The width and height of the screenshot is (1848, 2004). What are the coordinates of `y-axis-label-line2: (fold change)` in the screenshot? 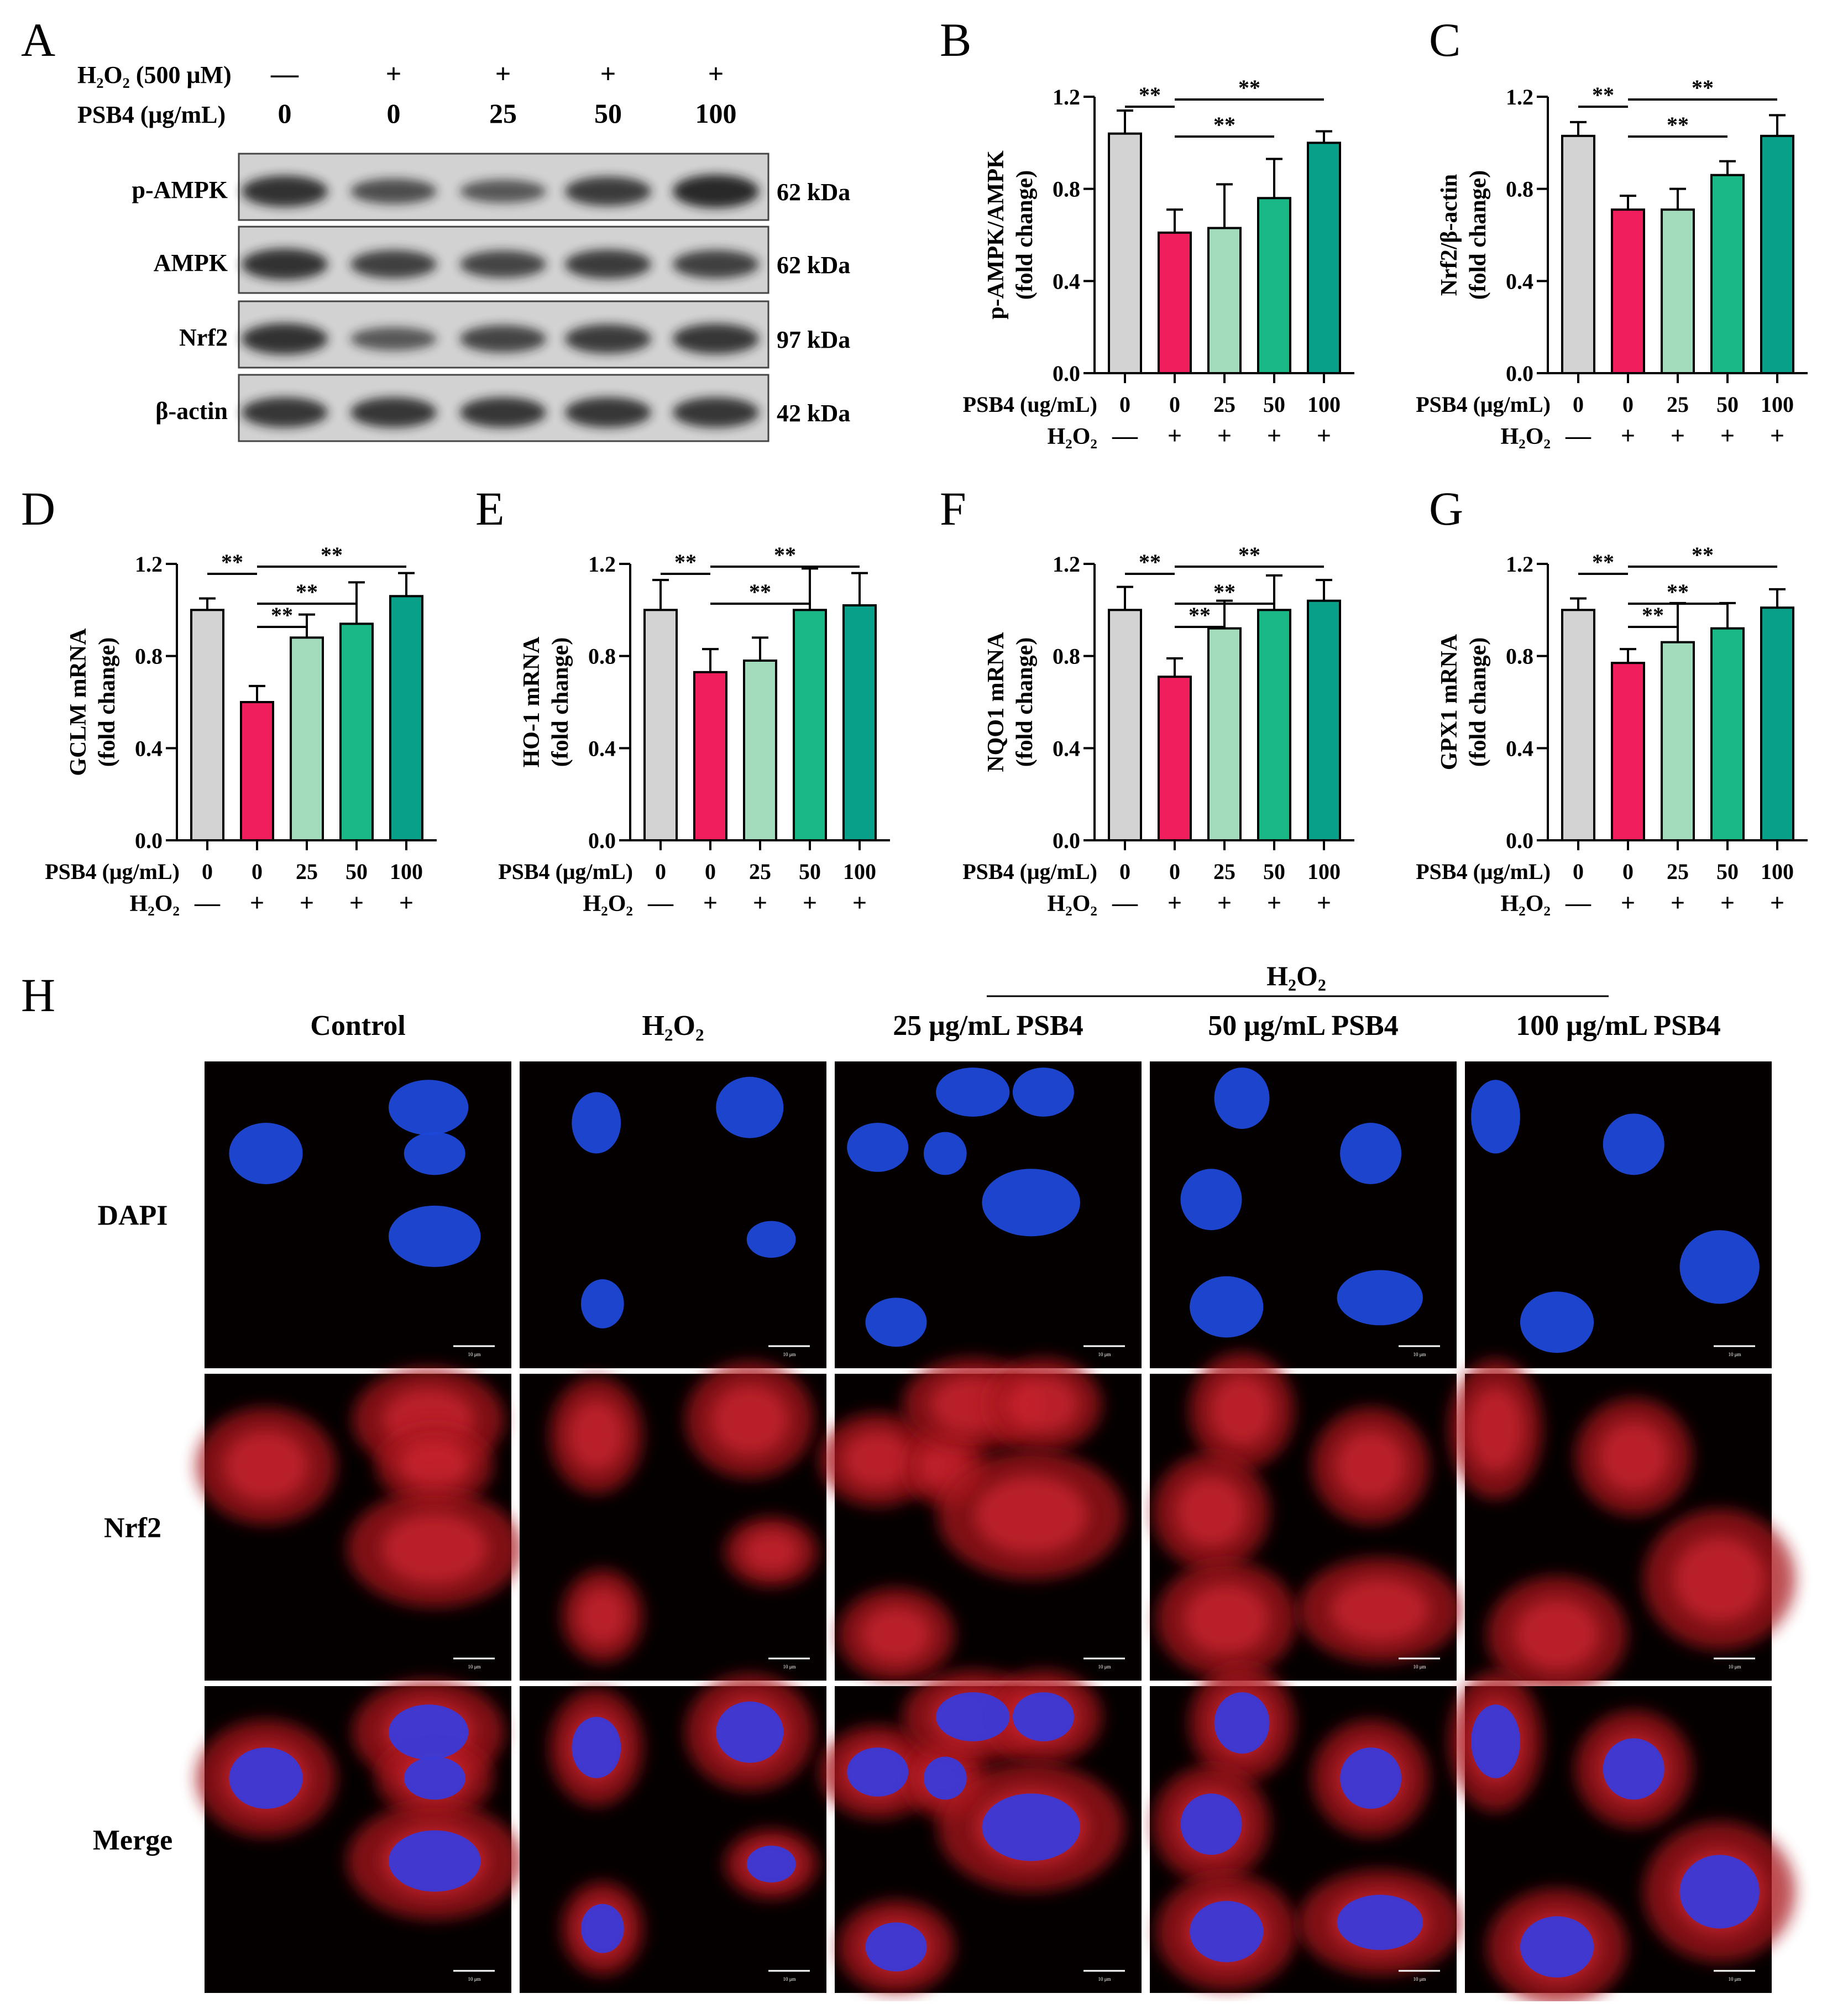 It's located at (1025, 235).